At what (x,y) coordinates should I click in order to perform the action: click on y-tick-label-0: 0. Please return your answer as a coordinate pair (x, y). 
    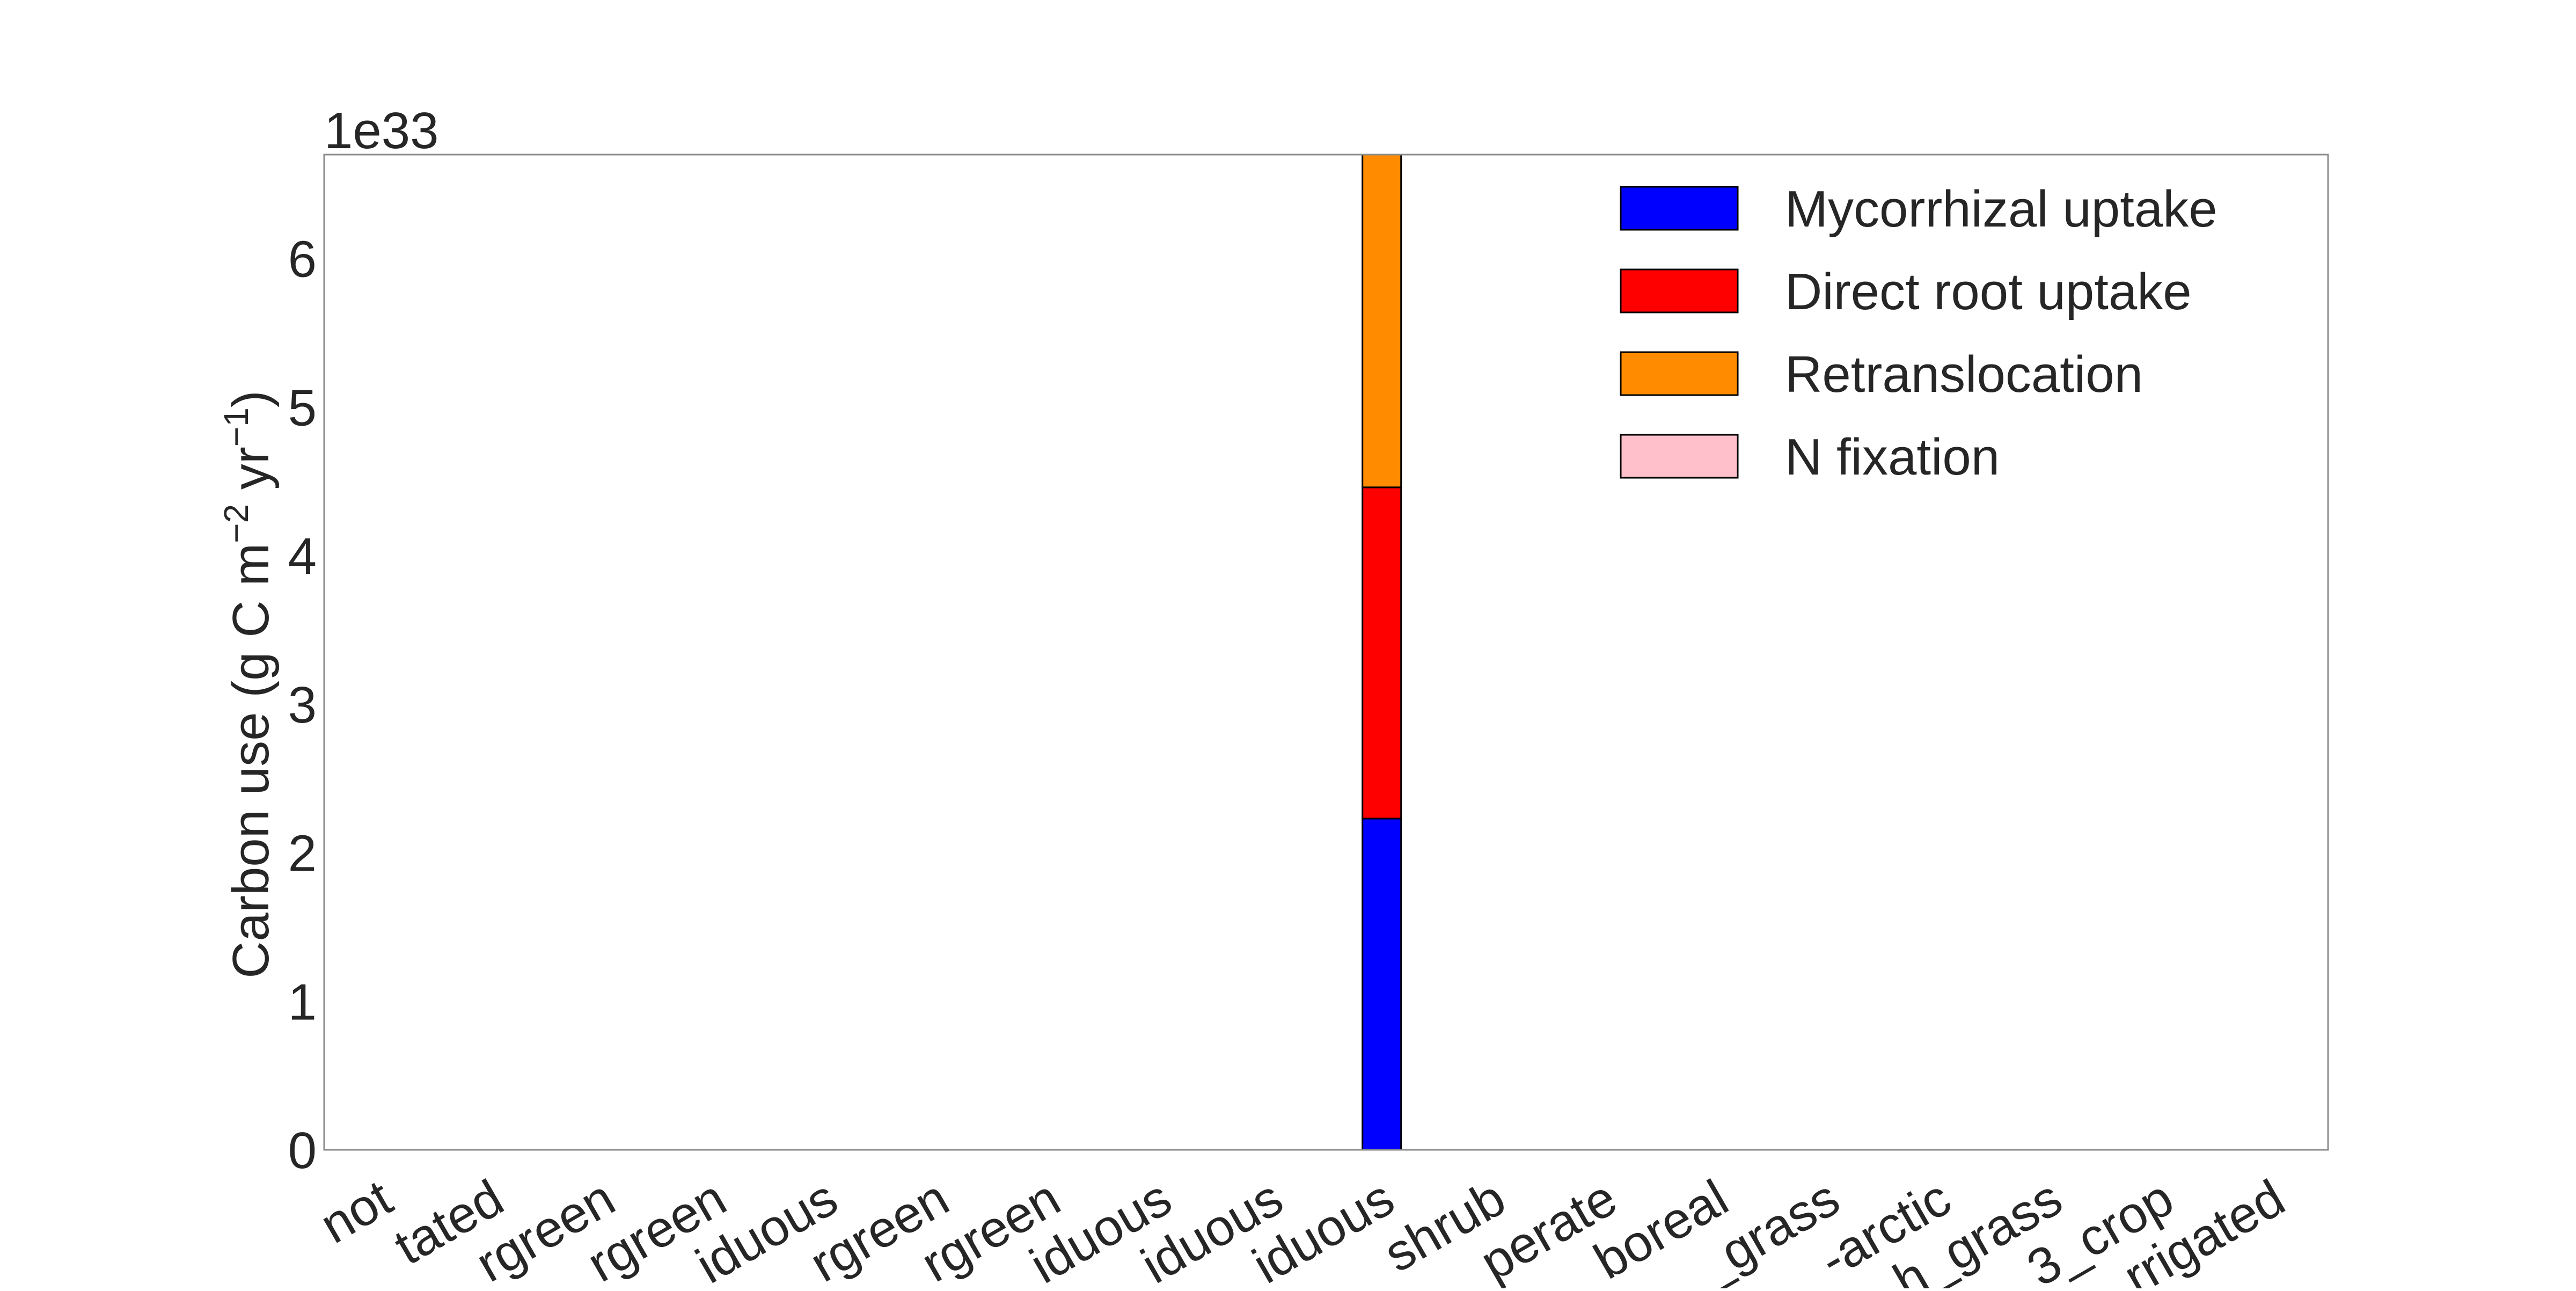
    Looking at the image, I should click on (302, 1150).